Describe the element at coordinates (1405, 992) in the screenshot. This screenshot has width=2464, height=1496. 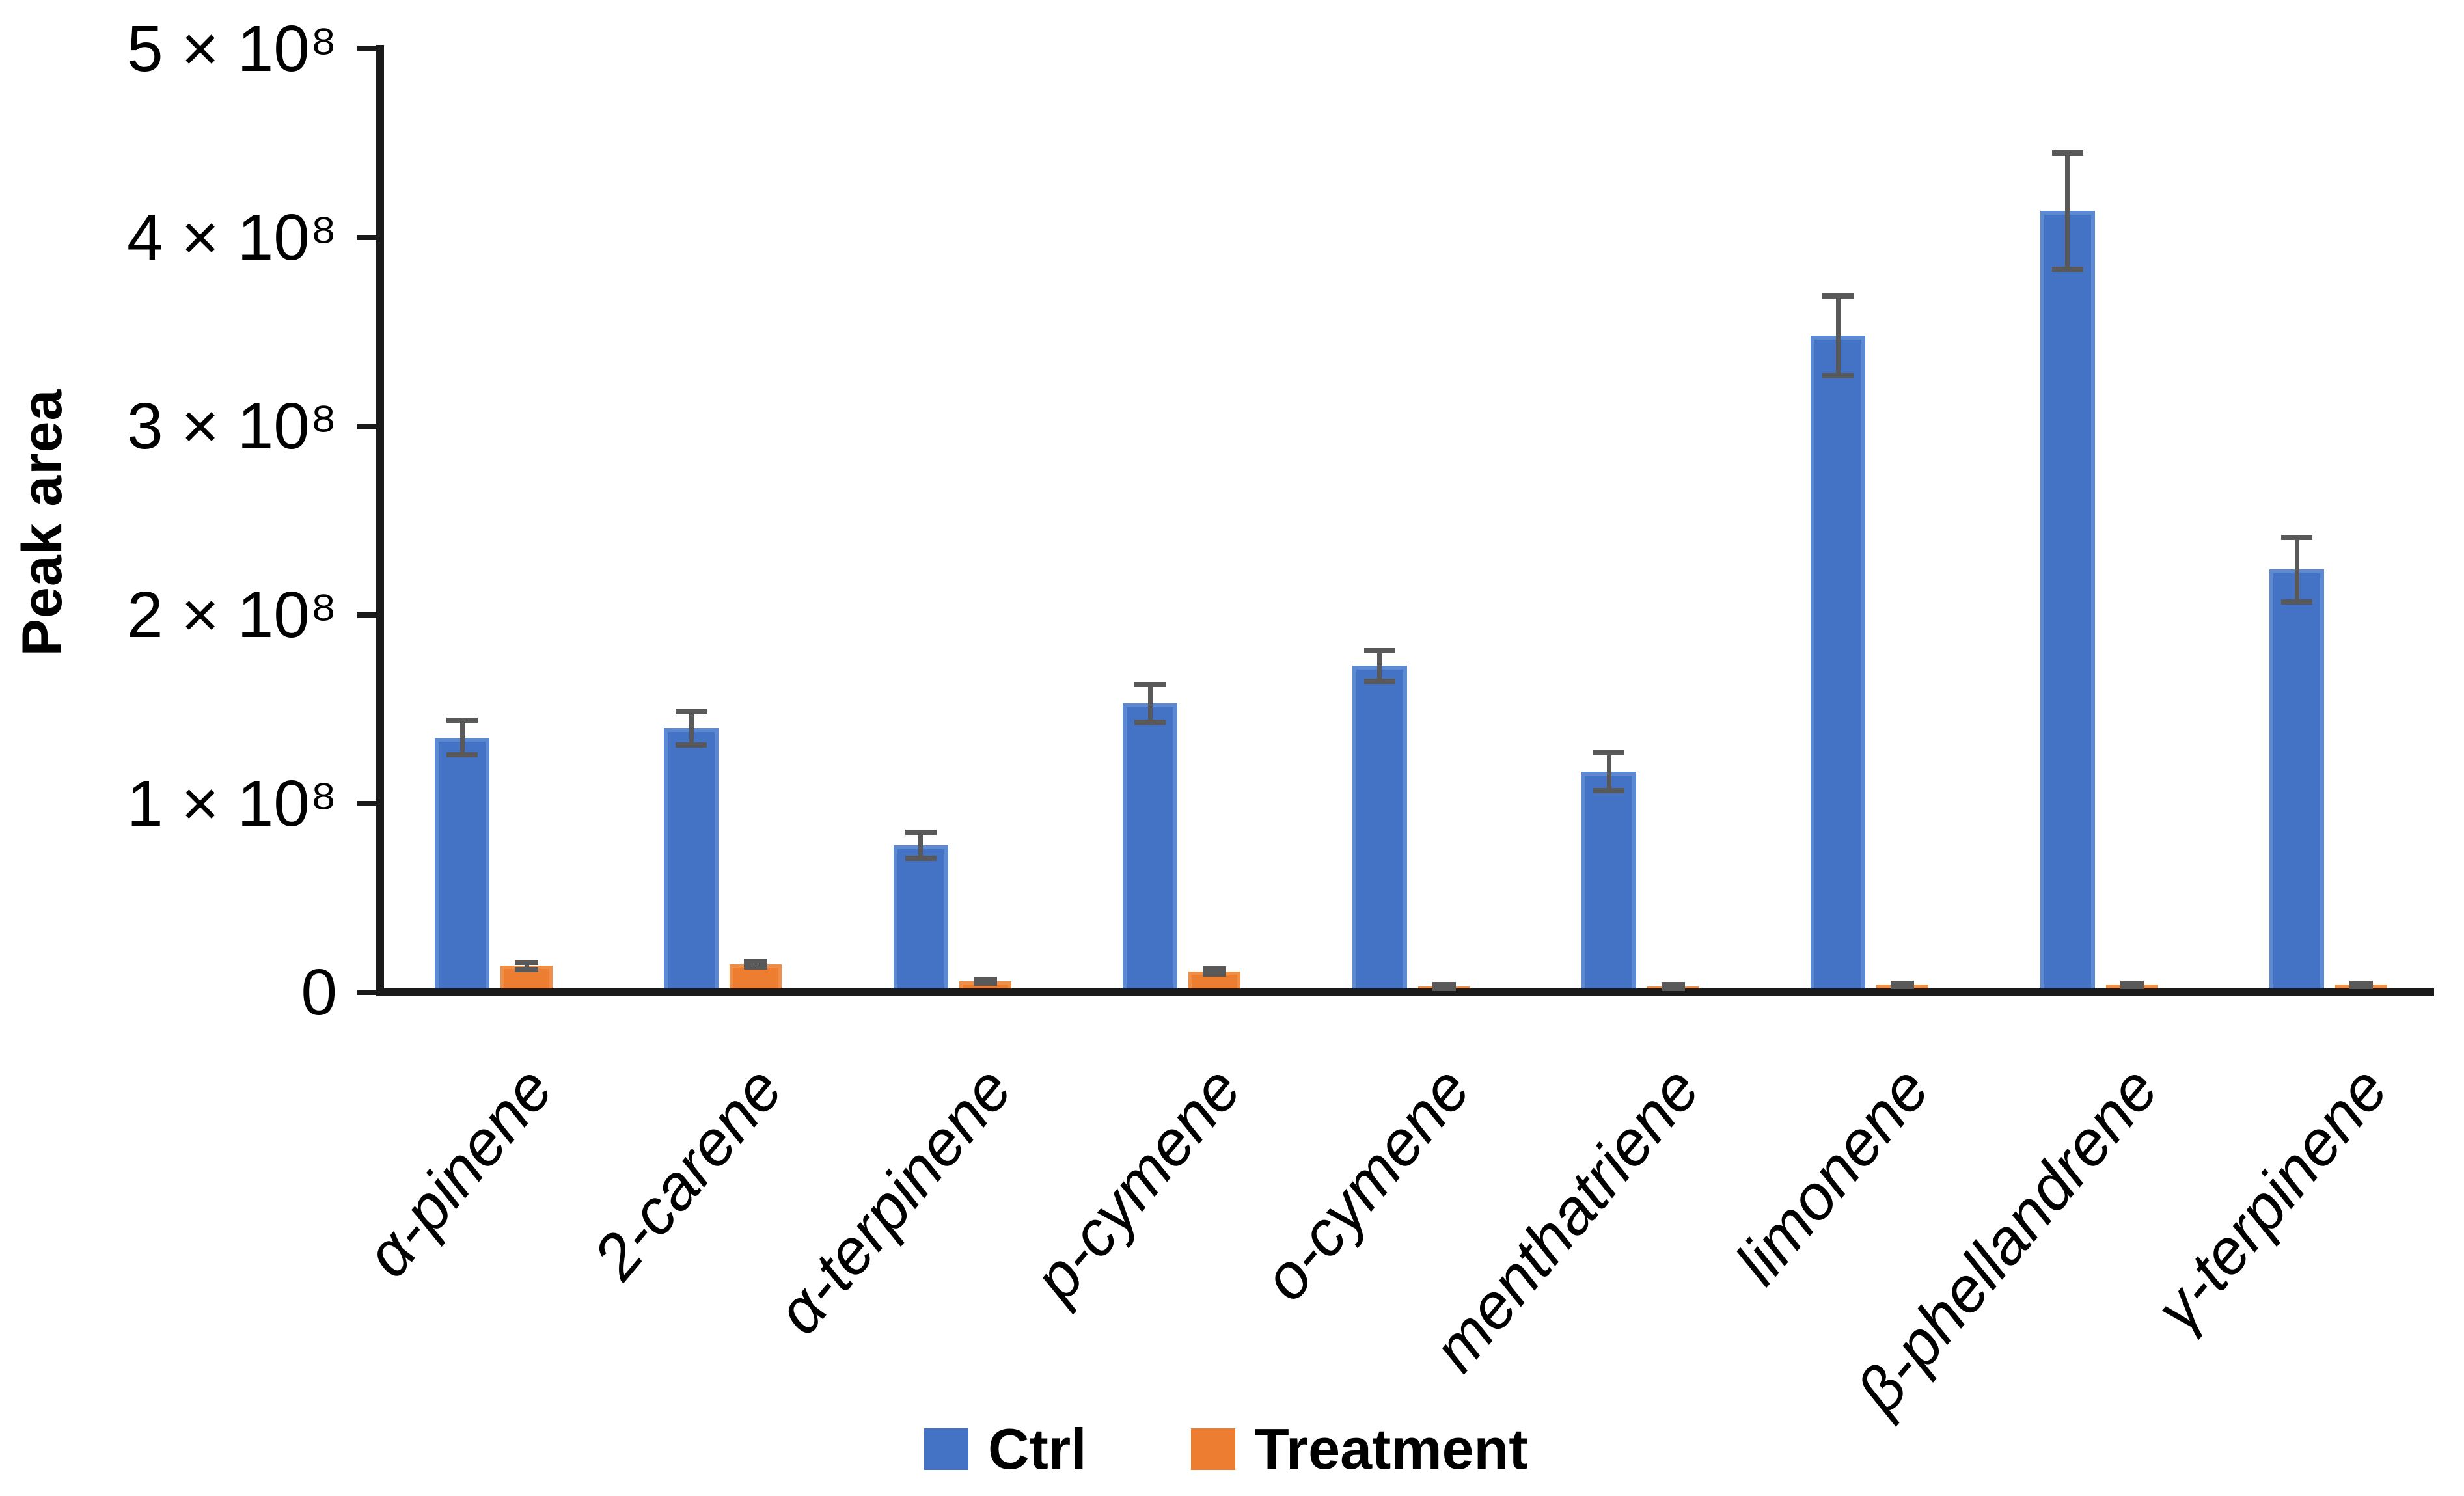
I see `x-axis-line` at that location.